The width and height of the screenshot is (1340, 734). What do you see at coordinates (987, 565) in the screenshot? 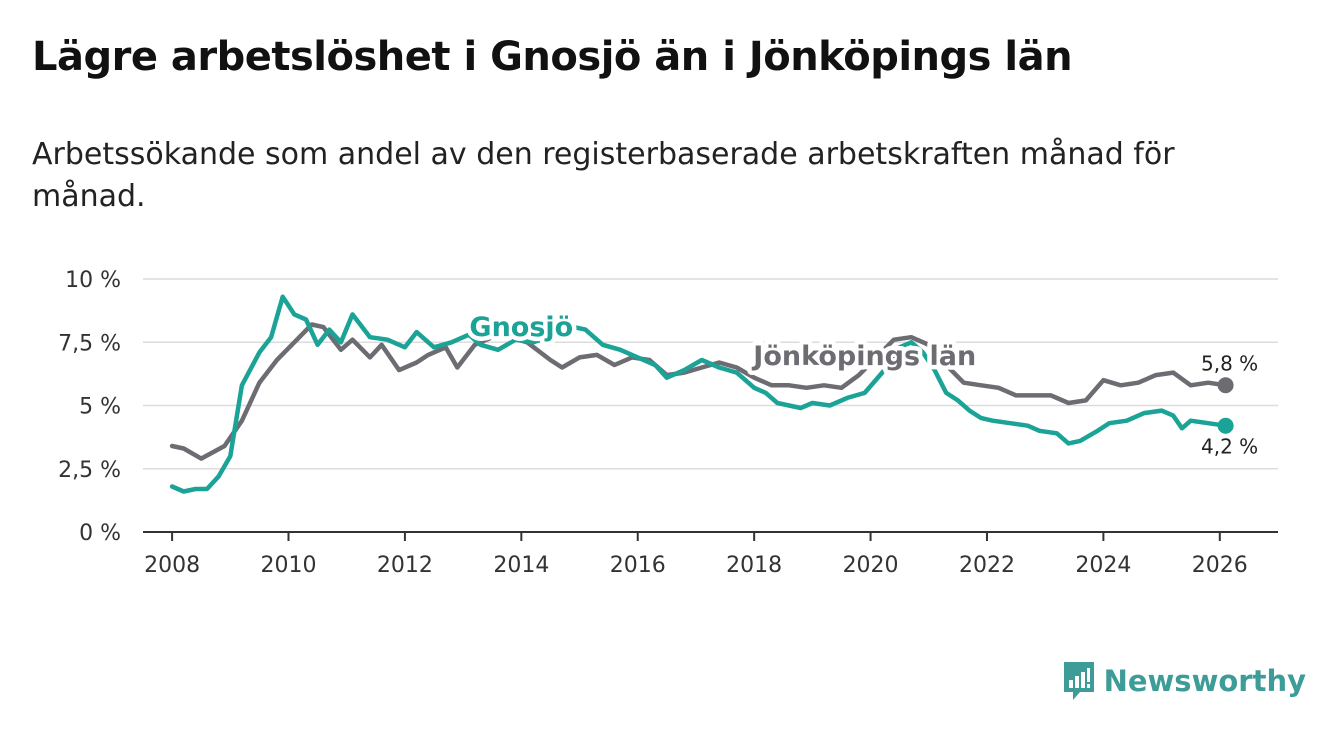
I see `x-tick-label: 2022` at bounding box center [987, 565].